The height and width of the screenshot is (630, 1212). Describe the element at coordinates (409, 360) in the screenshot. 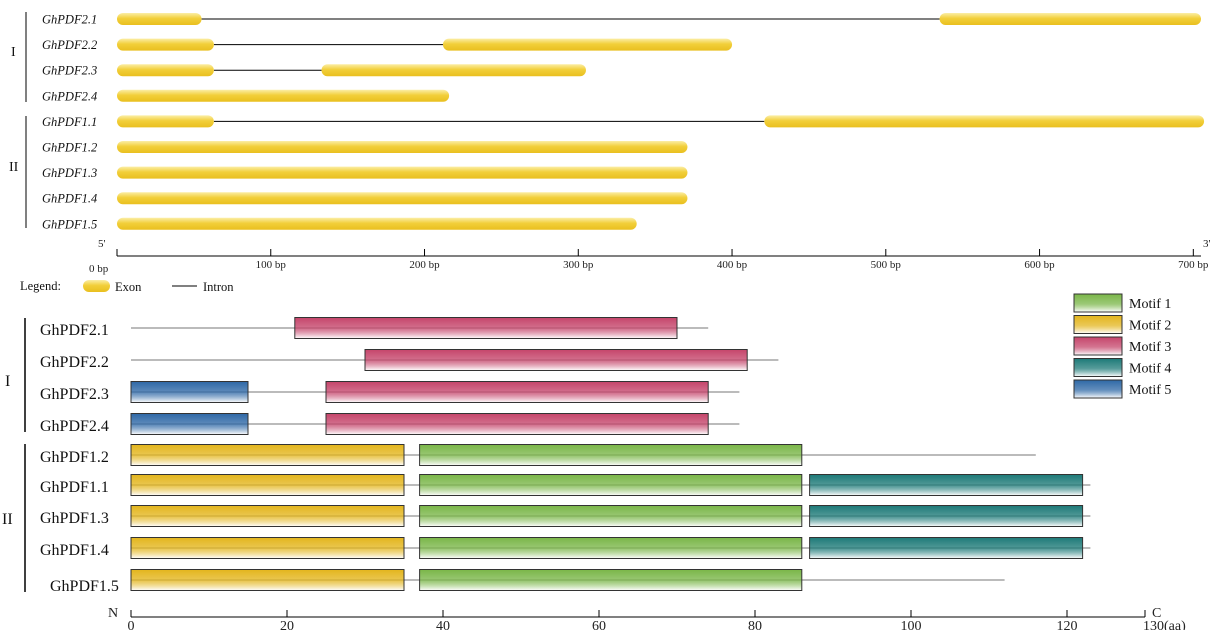

I see `motif-row: GhPDF2.2` at that location.